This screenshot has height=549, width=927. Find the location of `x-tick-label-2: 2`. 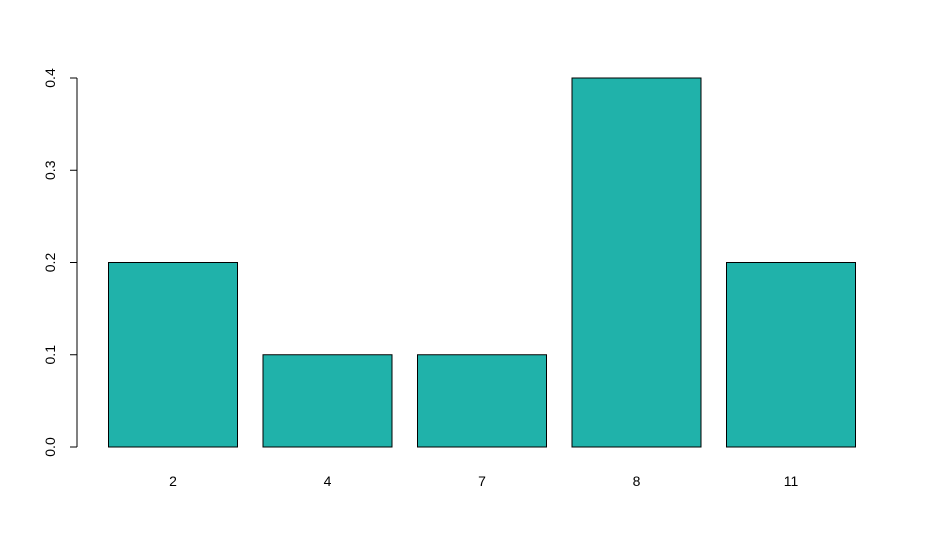

x-tick-label-2: 2 is located at coordinates (173, 481).